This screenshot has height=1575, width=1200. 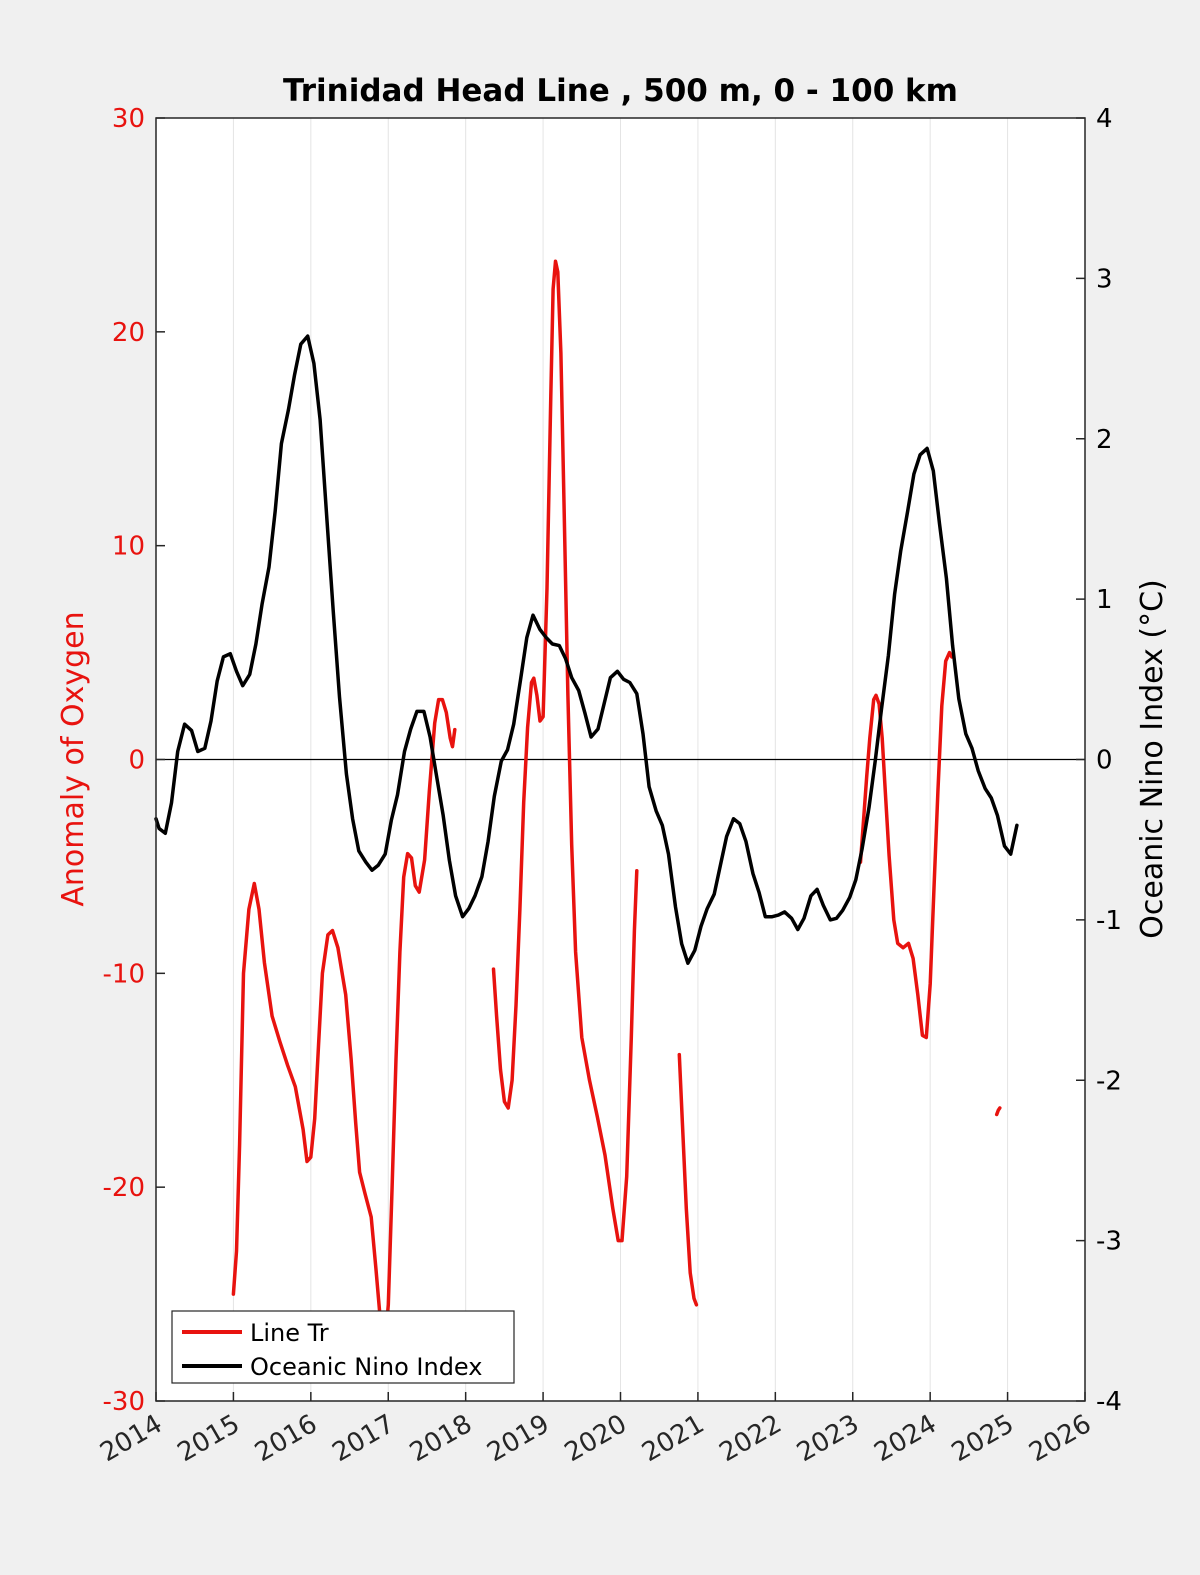 I want to click on y-left-tick-label: 20, so click(x=128, y=333).